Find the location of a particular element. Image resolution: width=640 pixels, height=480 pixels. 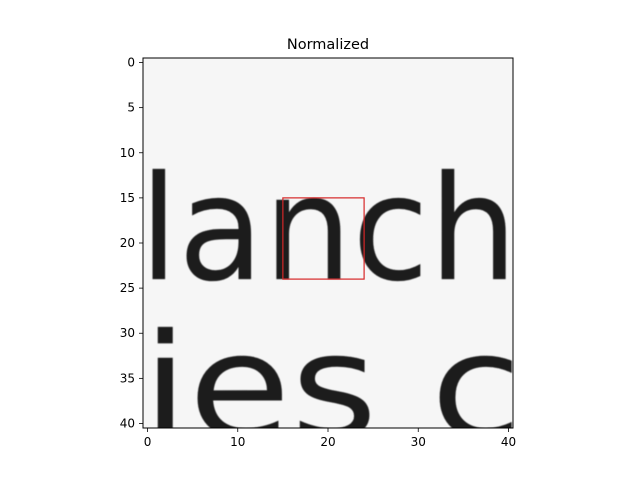

y-tick-label: 25 is located at coordinates (127, 288).